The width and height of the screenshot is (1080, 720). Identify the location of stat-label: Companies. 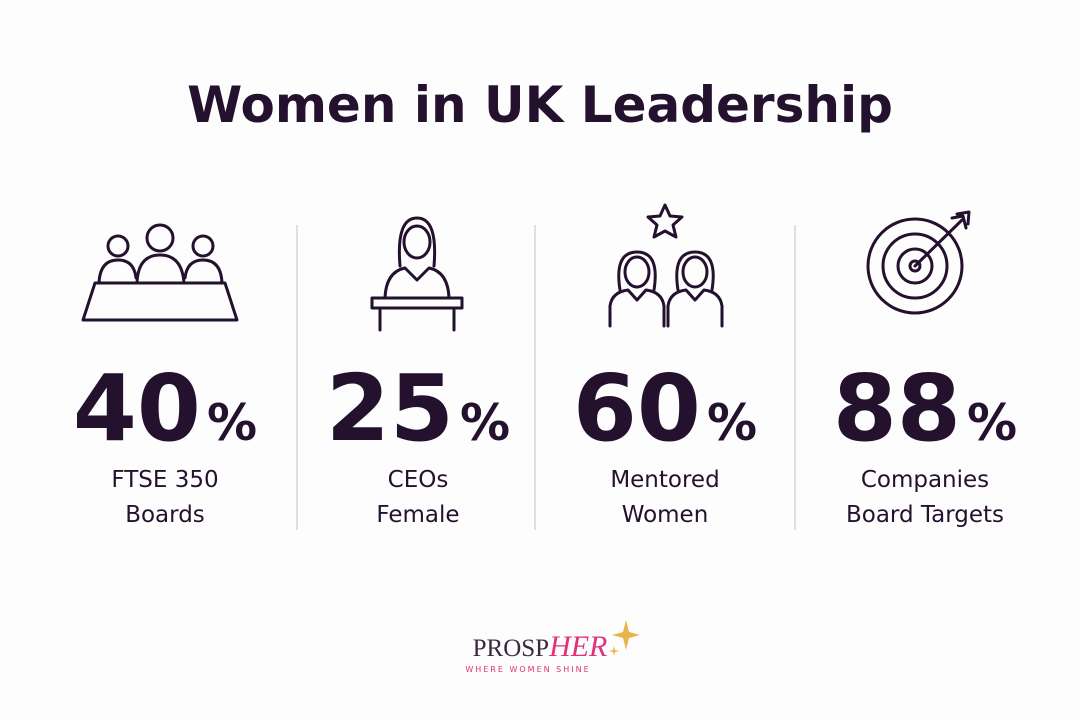
(925, 480).